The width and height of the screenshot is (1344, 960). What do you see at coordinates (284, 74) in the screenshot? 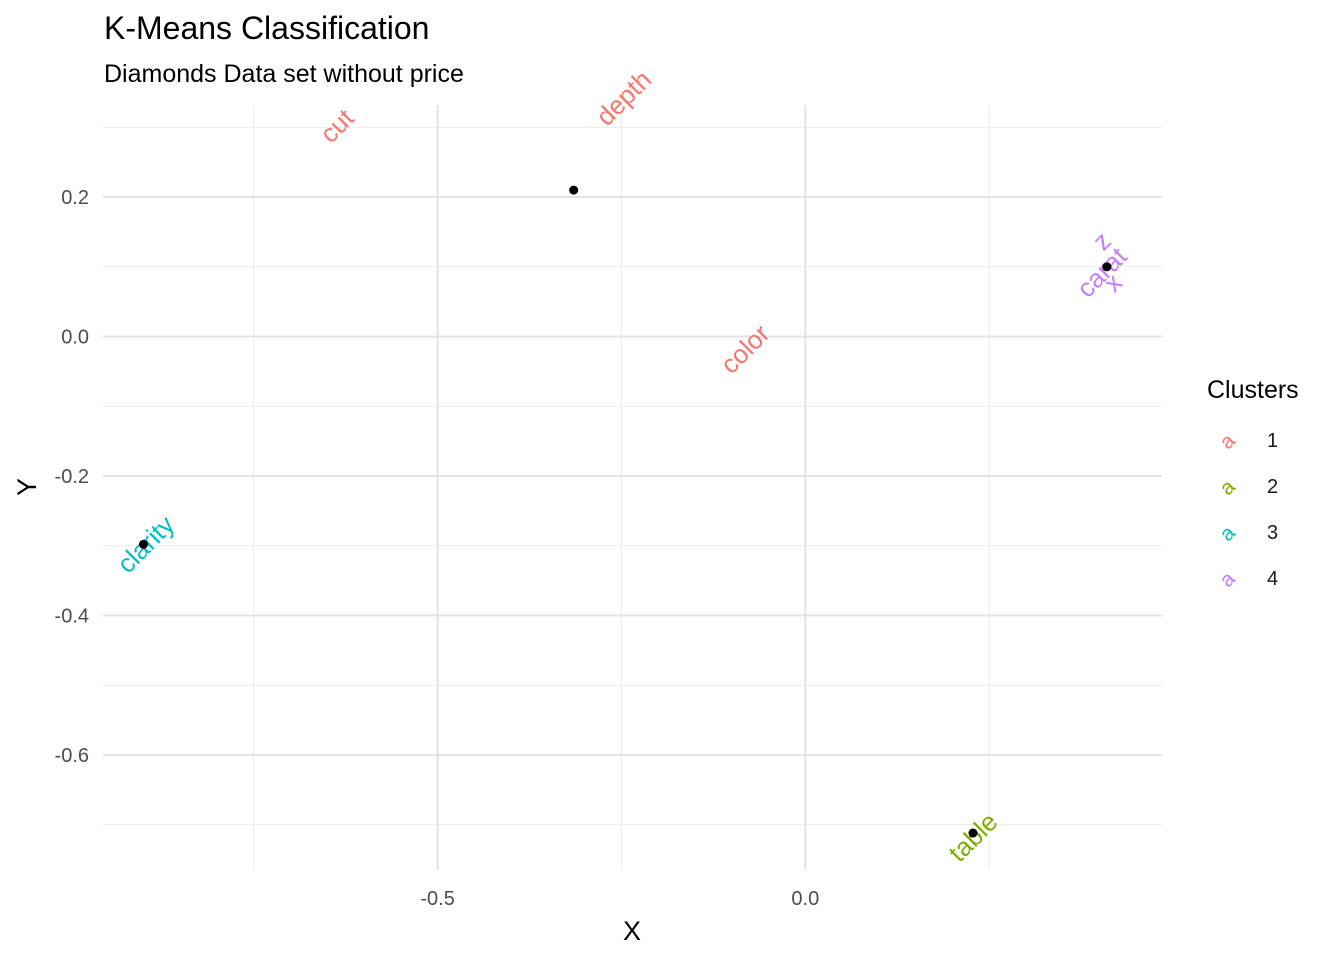
I see `chart-subtitle: Diamonds Data set without price` at bounding box center [284, 74].